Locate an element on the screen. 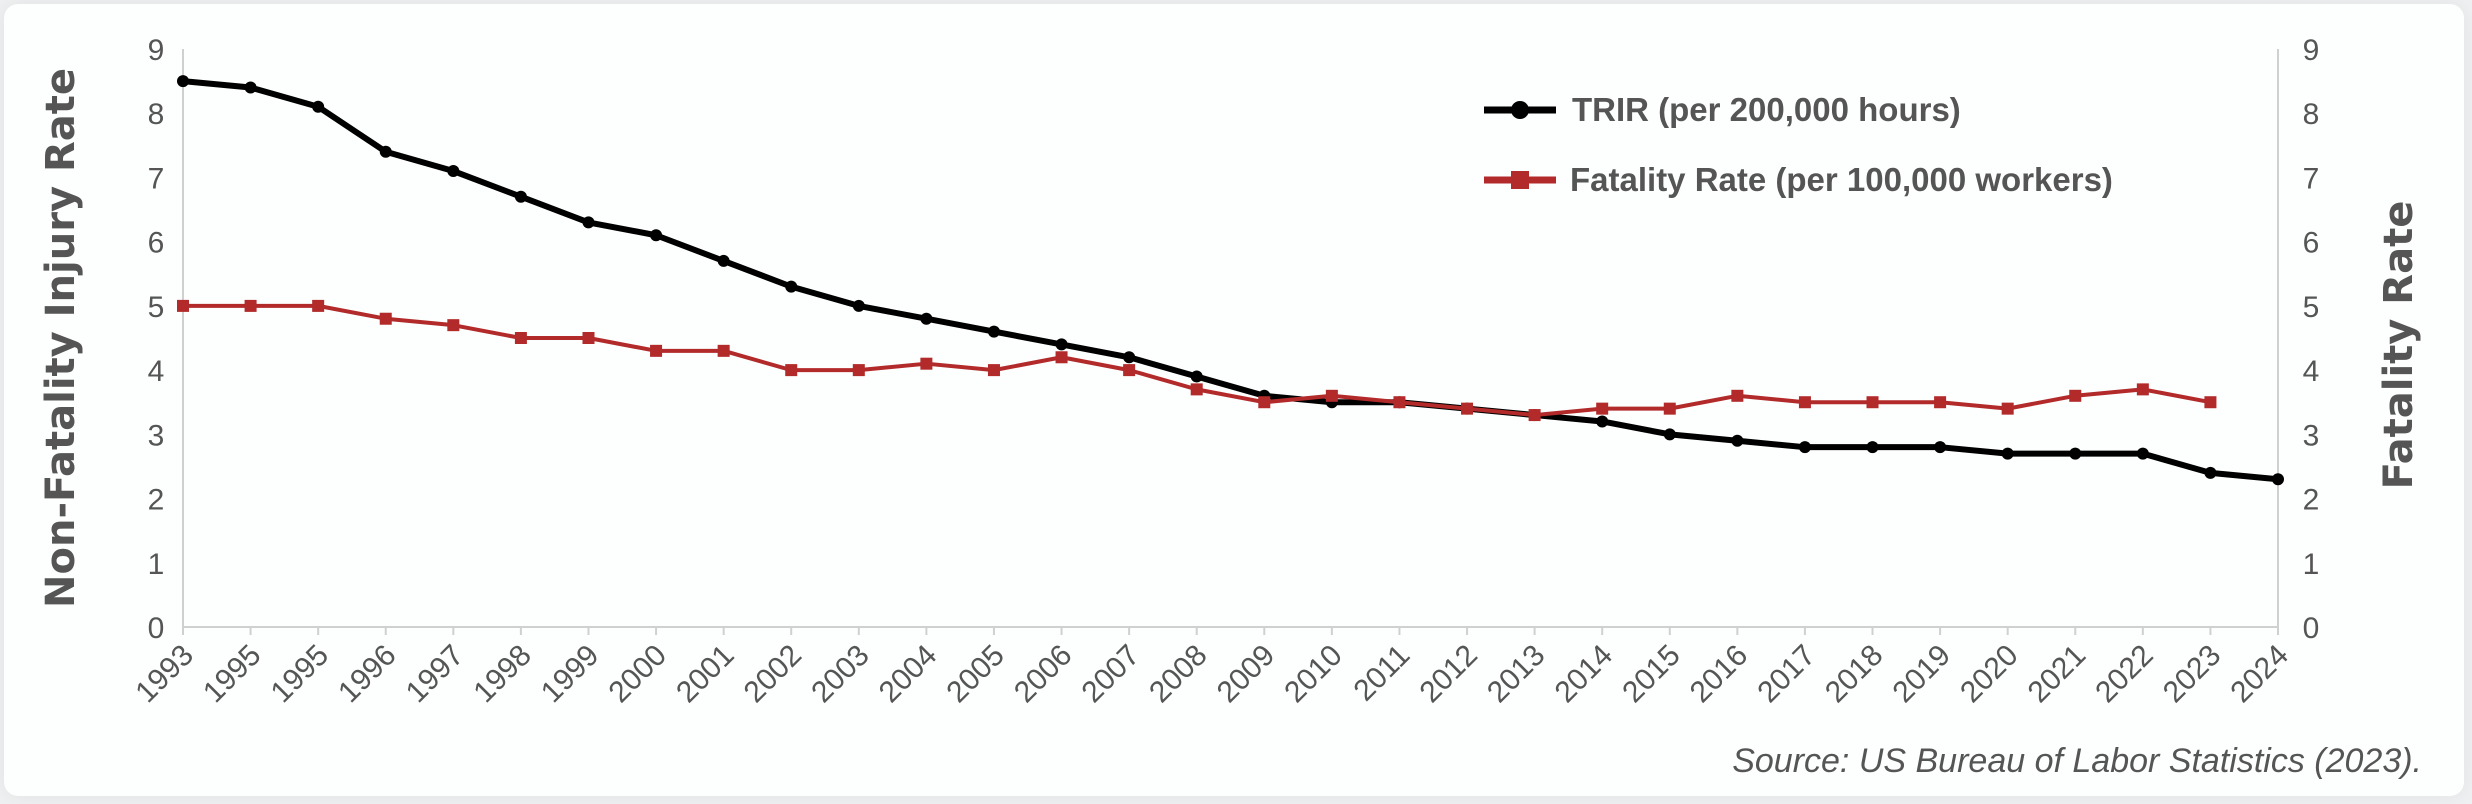 The image size is (2472, 804). legend-trir-label: TRIR (per 200,000 hours) is located at coordinates (1766, 109).